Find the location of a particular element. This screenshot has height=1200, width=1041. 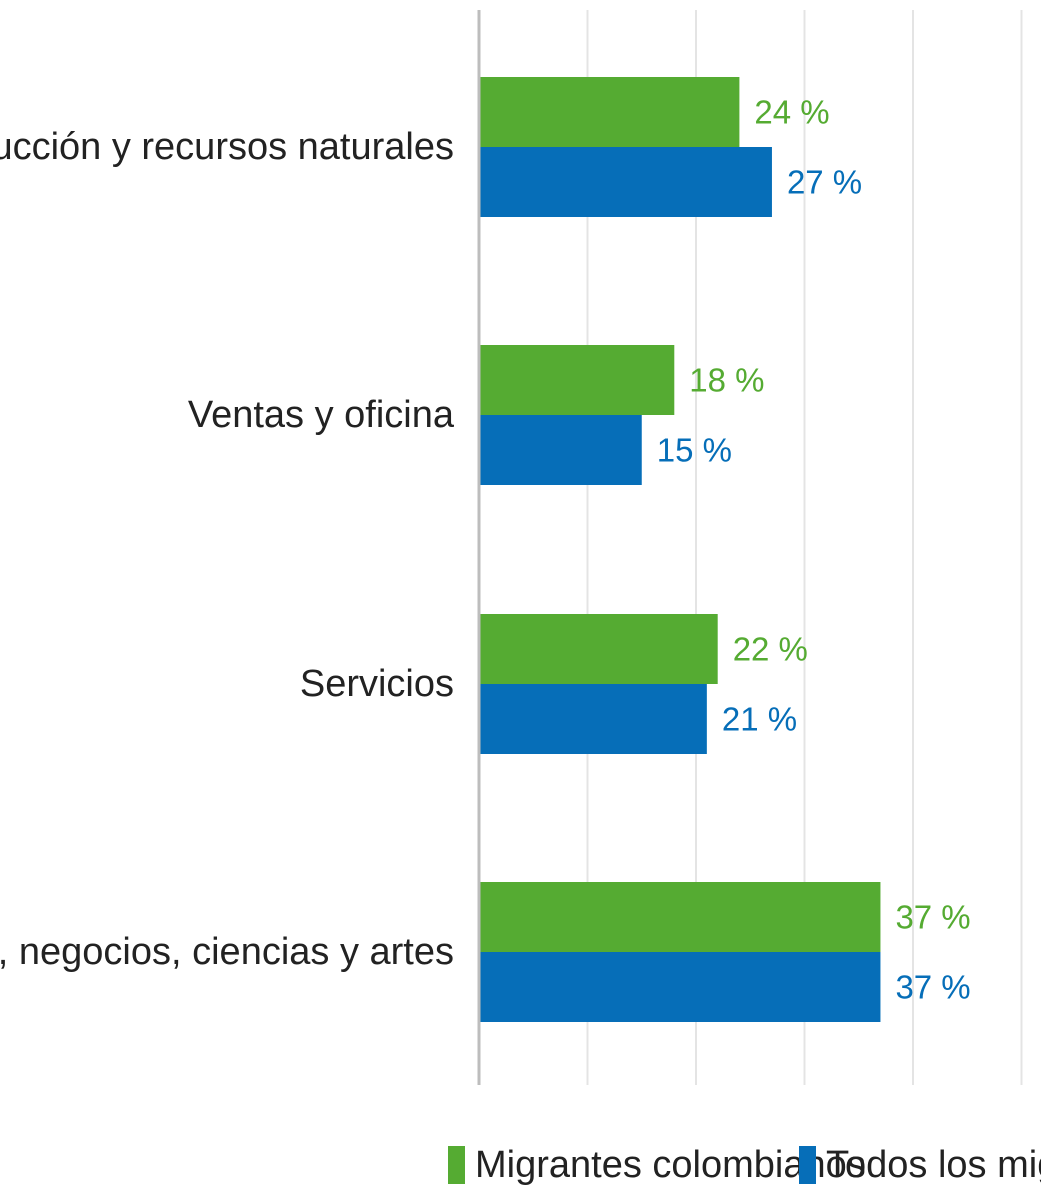

value-label-migrantes-colombianos-administracion-negocios-ciencias-y-artes: 37 % is located at coordinates (932, 917).